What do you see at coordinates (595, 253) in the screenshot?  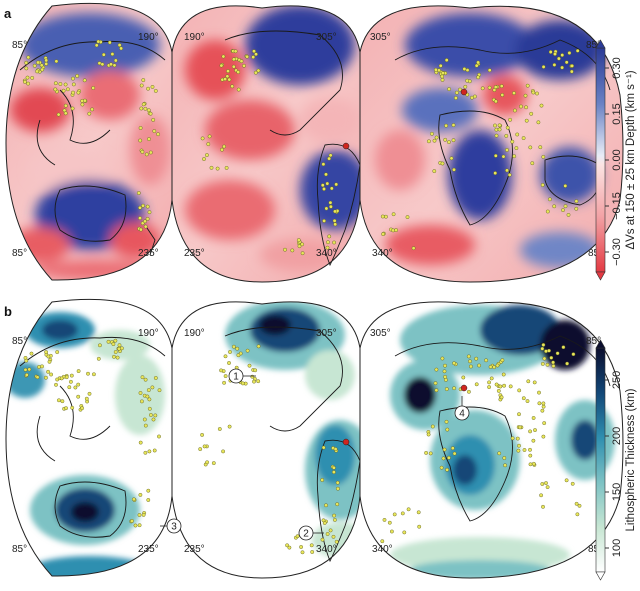 I see `panel-a-lat-label: 85°` at bounding box center [595, 253].